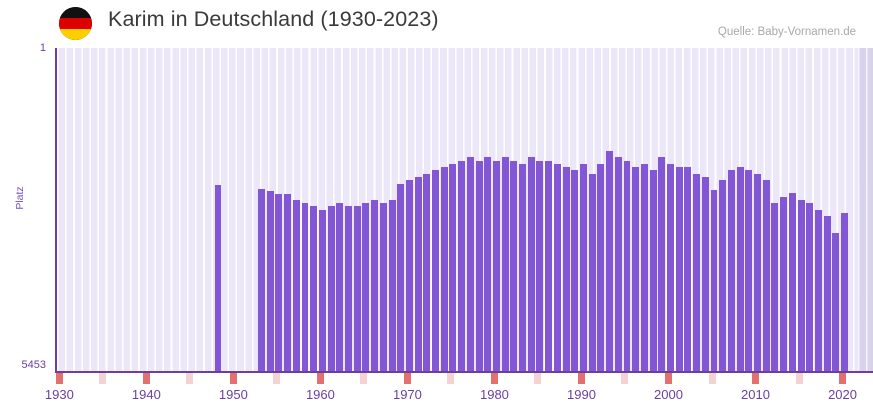 This screenshot has width=873, height=412. I want to click on y-axis-tick-top: 1, so click(42, 48).